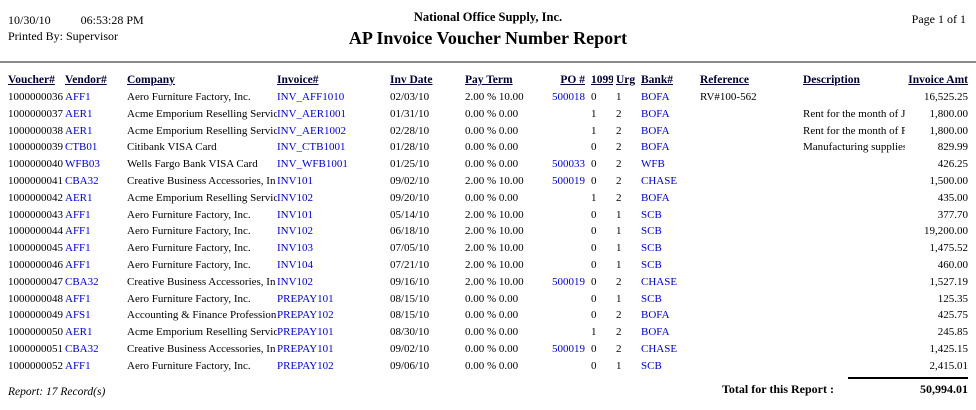 The height and width of the screenshot is (410, 976). What do you see at coordinates (201, 180) in the screenshot?
I see `cell-company: Creative Business Accessories, In` at bounding box center [201, 180].